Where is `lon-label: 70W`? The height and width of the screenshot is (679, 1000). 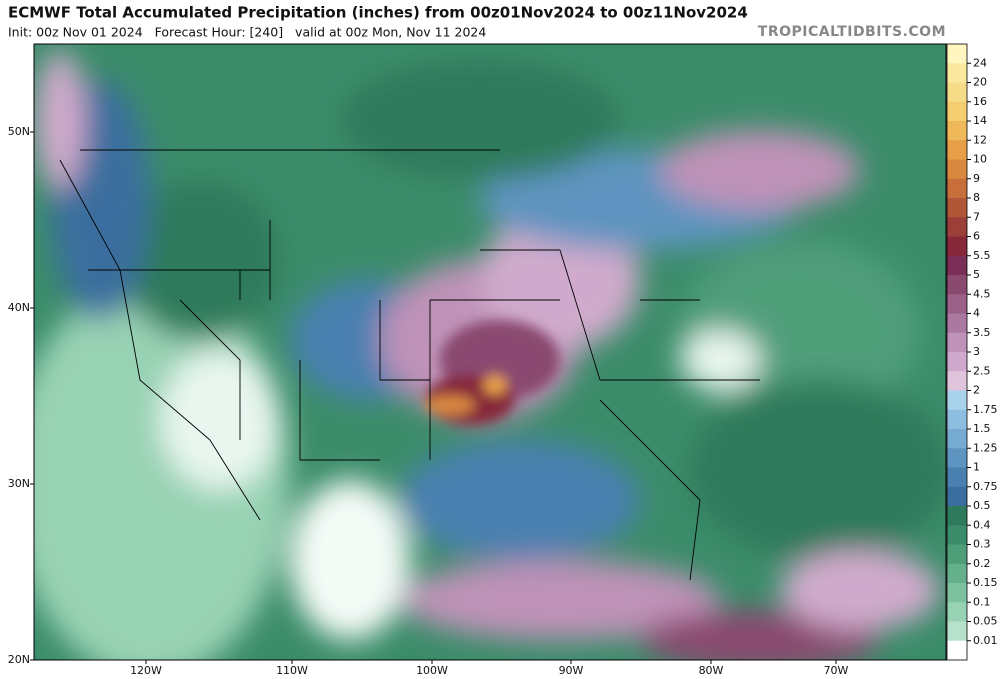
lon-label: 70W is located at coordinates (836, 670).